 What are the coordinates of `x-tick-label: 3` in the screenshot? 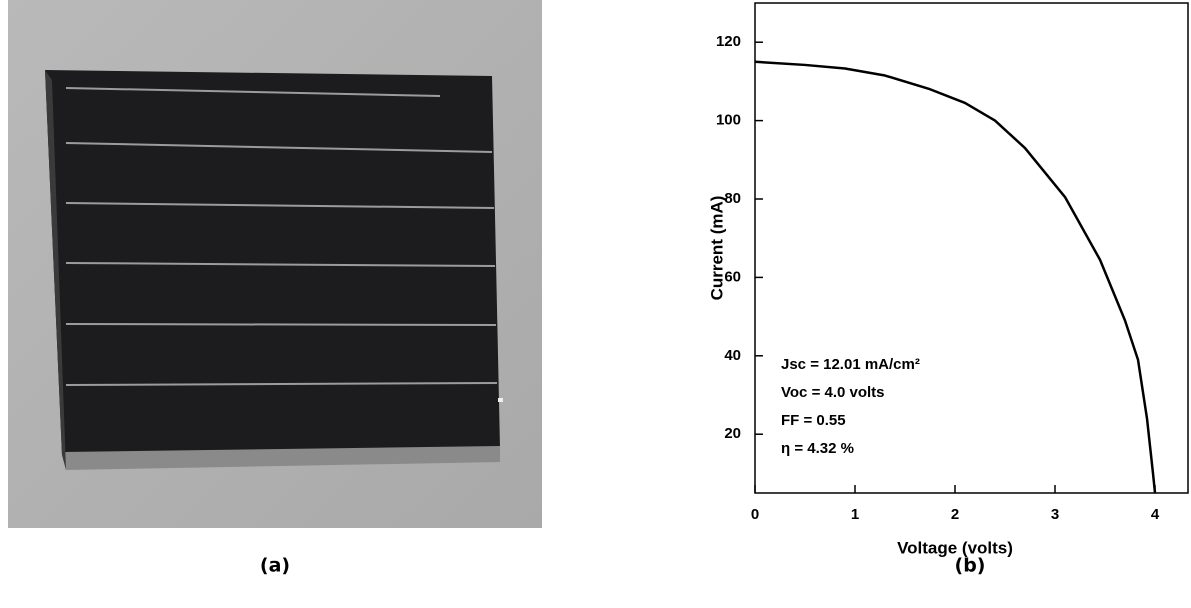 It's located at (1055, 514).